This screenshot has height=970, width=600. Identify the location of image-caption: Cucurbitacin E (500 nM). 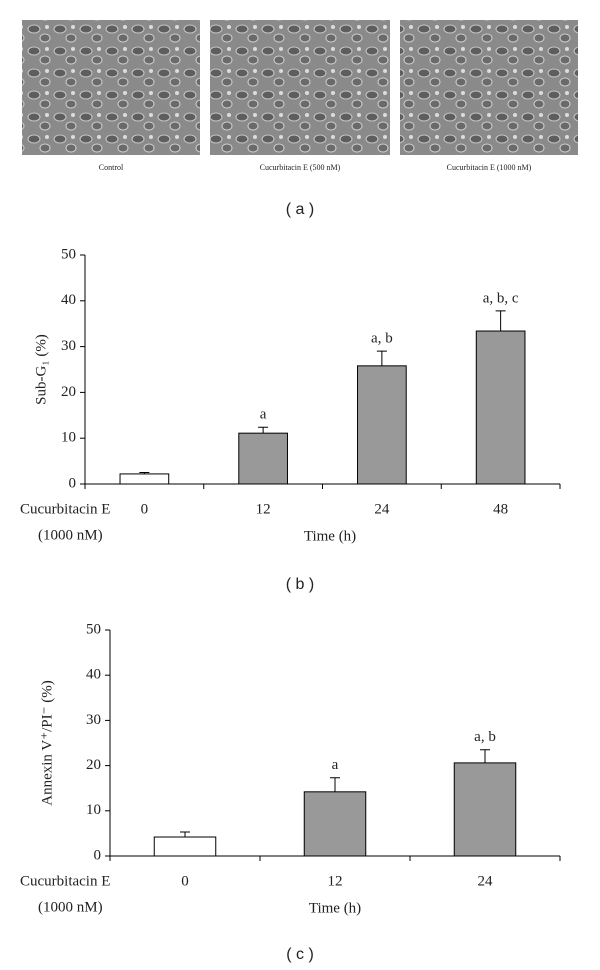
(300, 167).